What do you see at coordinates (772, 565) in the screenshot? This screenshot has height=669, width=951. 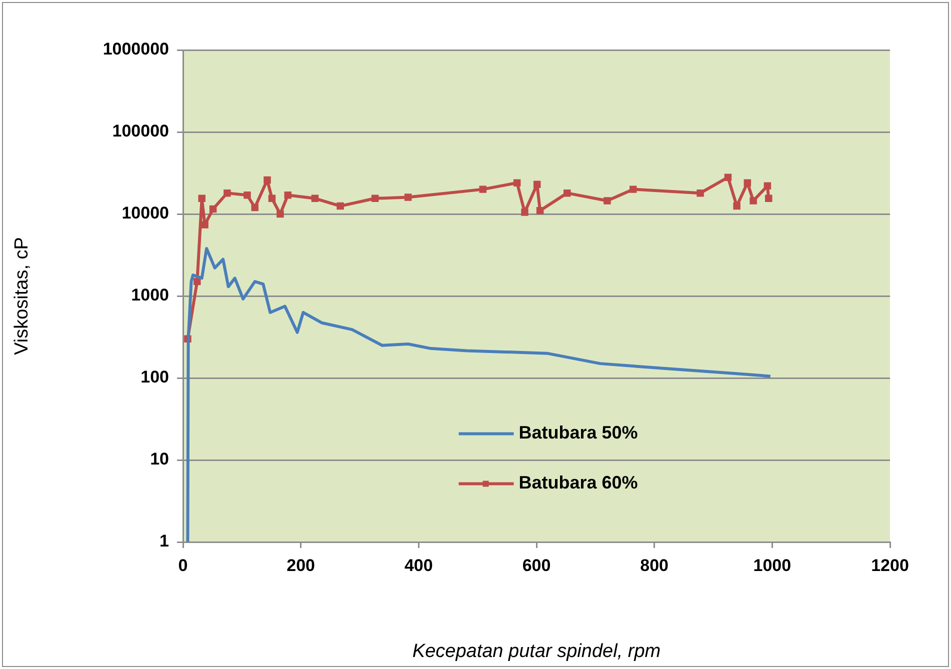 I see `x-tick-label: 1000` at bounding box center [772, 565].